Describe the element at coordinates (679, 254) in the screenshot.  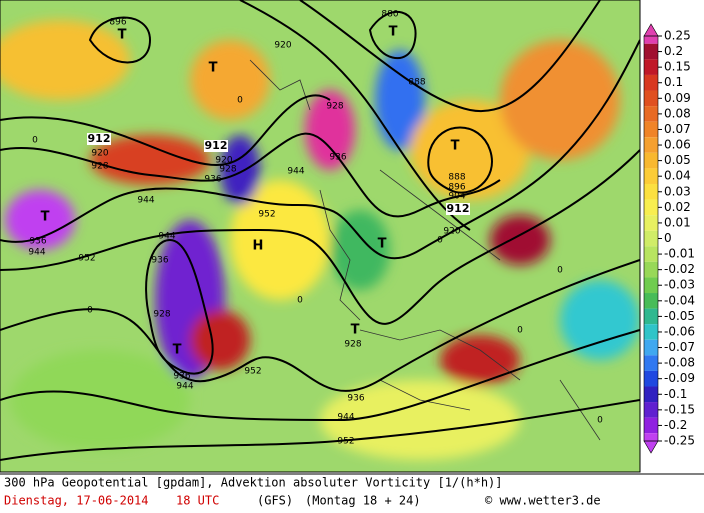
I see `colorbar-label: -0.01` at that location.